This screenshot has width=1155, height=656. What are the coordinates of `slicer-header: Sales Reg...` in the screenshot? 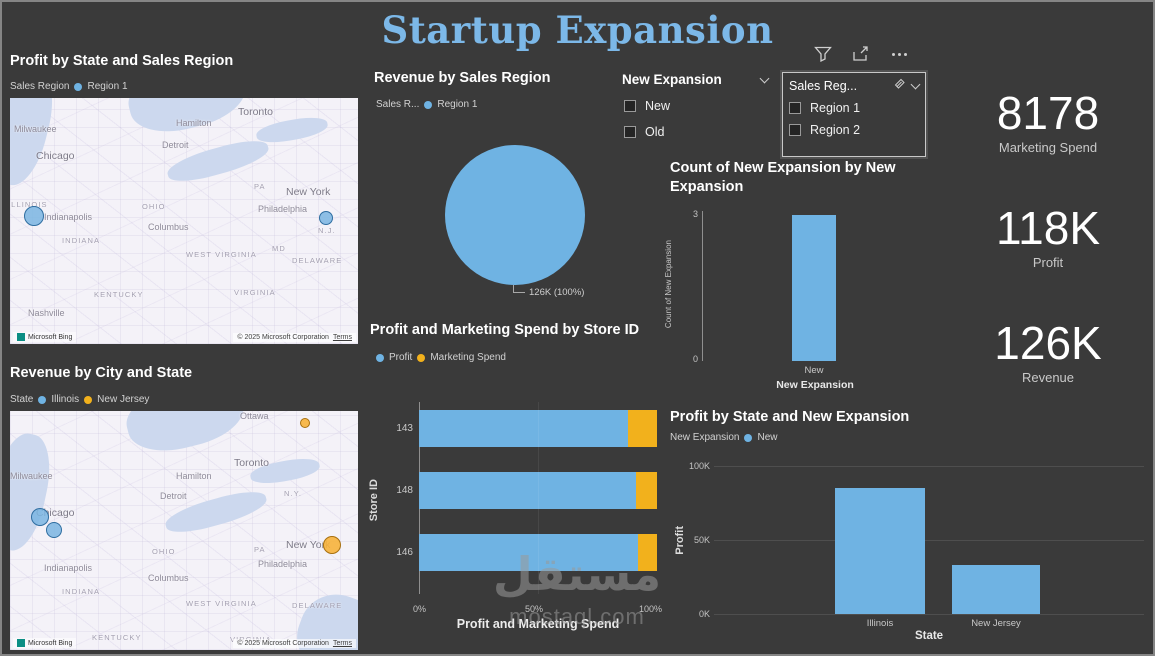 It's located at (854, 85).